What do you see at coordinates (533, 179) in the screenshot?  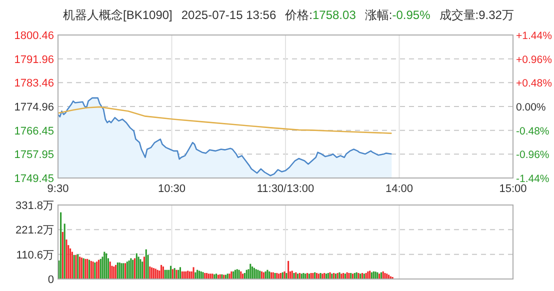 I see `y2-tick-label: -1.44%` at bounding box center [533, 179].